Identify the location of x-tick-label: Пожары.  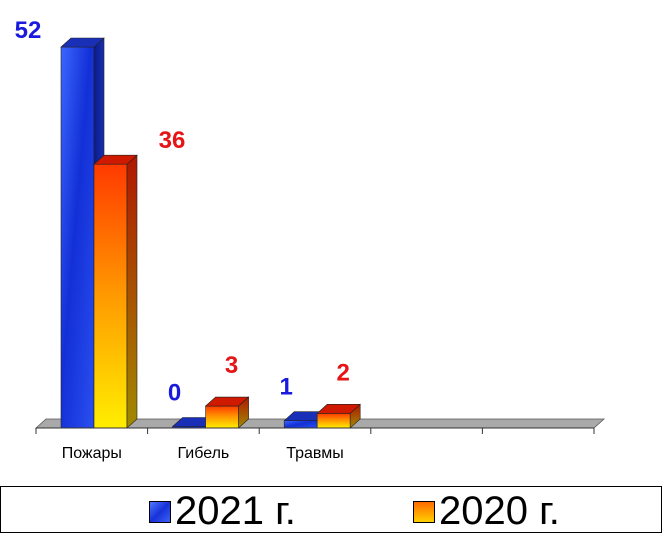
(92, 453).